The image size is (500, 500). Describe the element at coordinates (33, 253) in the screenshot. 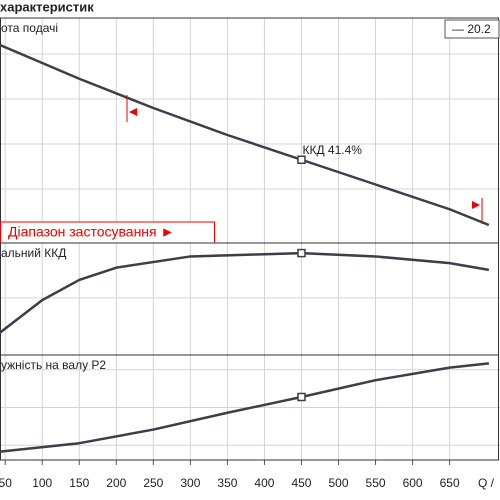

I see `panel-label: альний ККД` at that location.